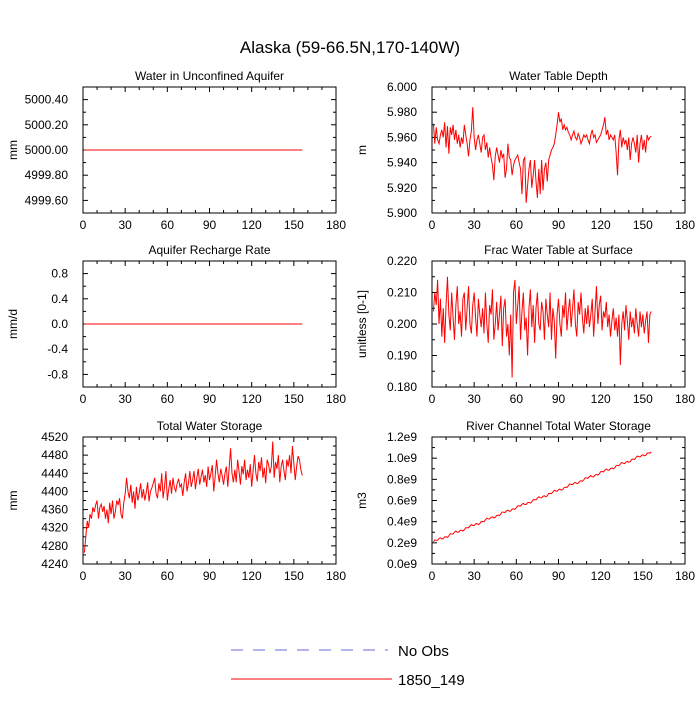  Describe the element at coordinates (402, 87) in the screenshot. I see `y-tick-label: 6.000` at that location.